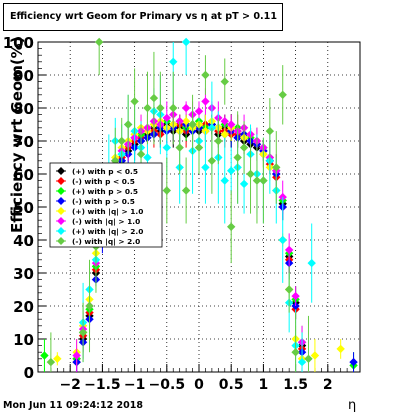  Describe the element at coordinates (23, 307) in the screenshot. I see `y-tick-label: 20` at that location.